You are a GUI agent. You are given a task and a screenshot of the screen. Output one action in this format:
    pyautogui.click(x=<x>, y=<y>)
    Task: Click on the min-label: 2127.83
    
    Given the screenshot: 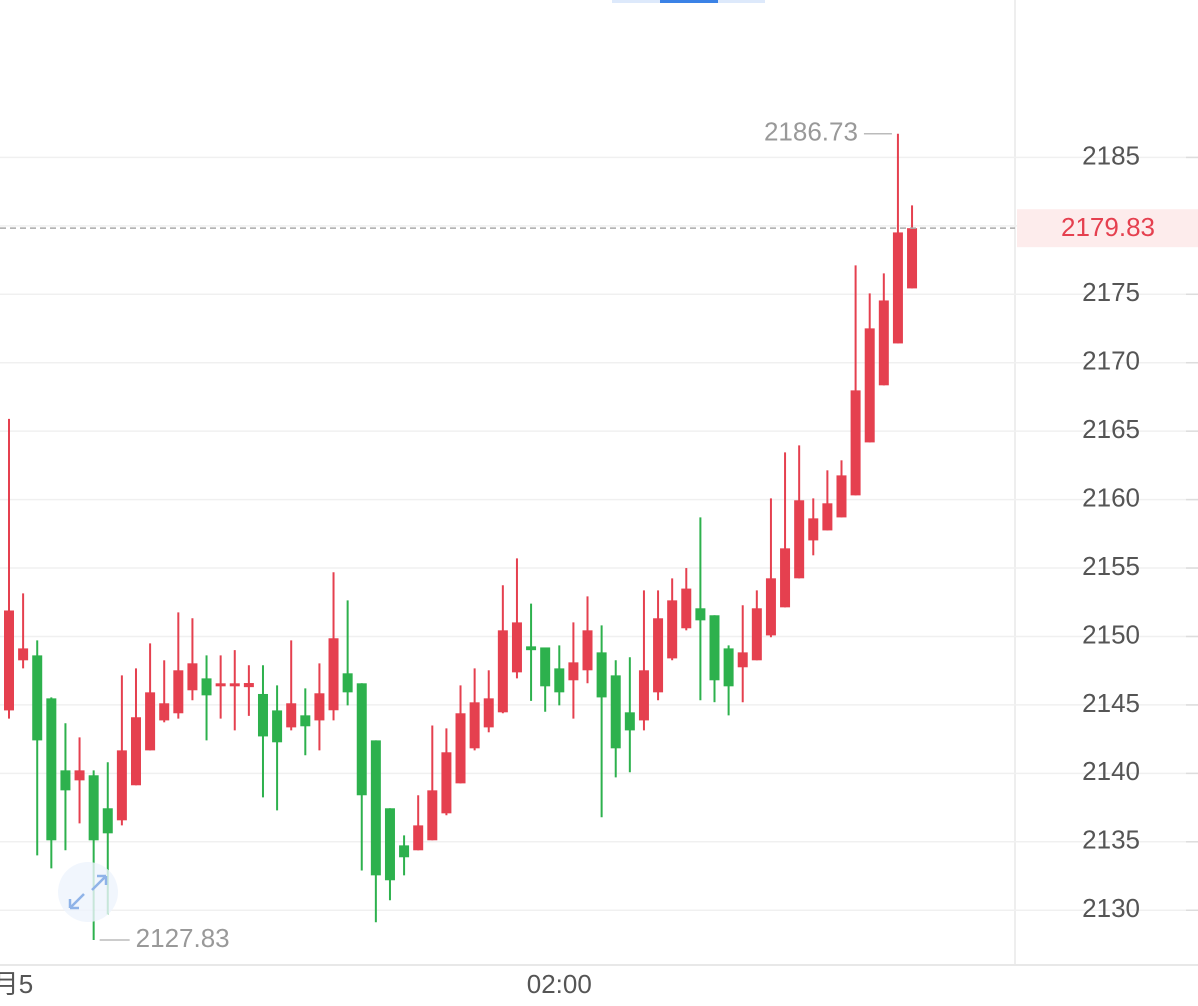 What is the action you would take?
    pyautogui.click(x=183, y=938)
    